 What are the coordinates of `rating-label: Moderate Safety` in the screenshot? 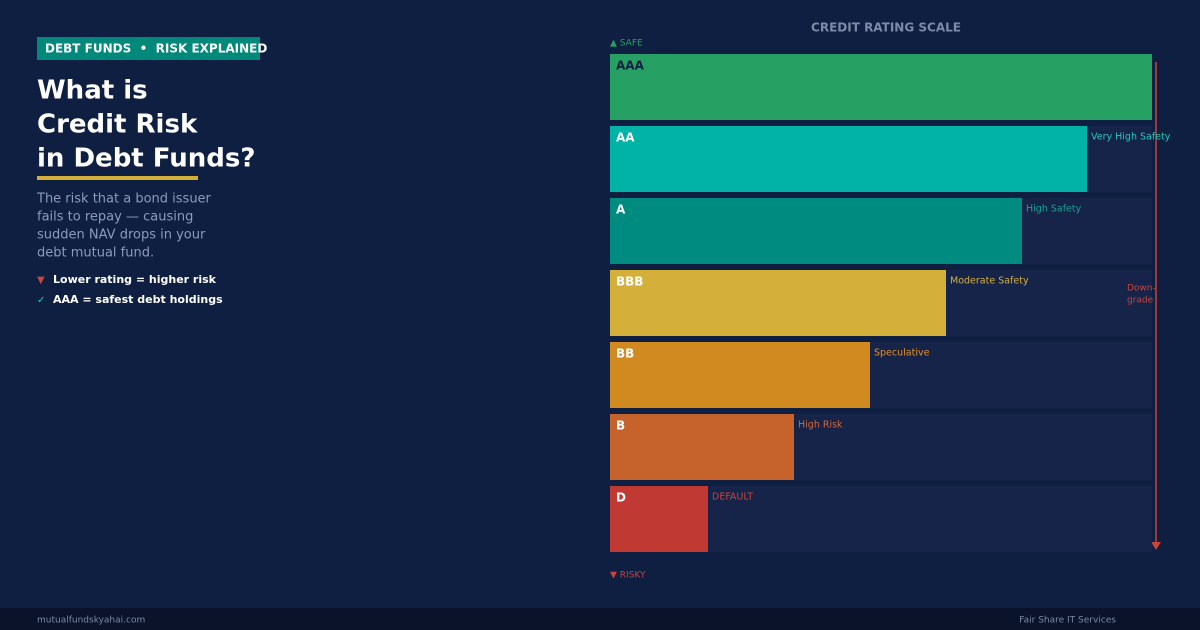 It's located at (989, 281).